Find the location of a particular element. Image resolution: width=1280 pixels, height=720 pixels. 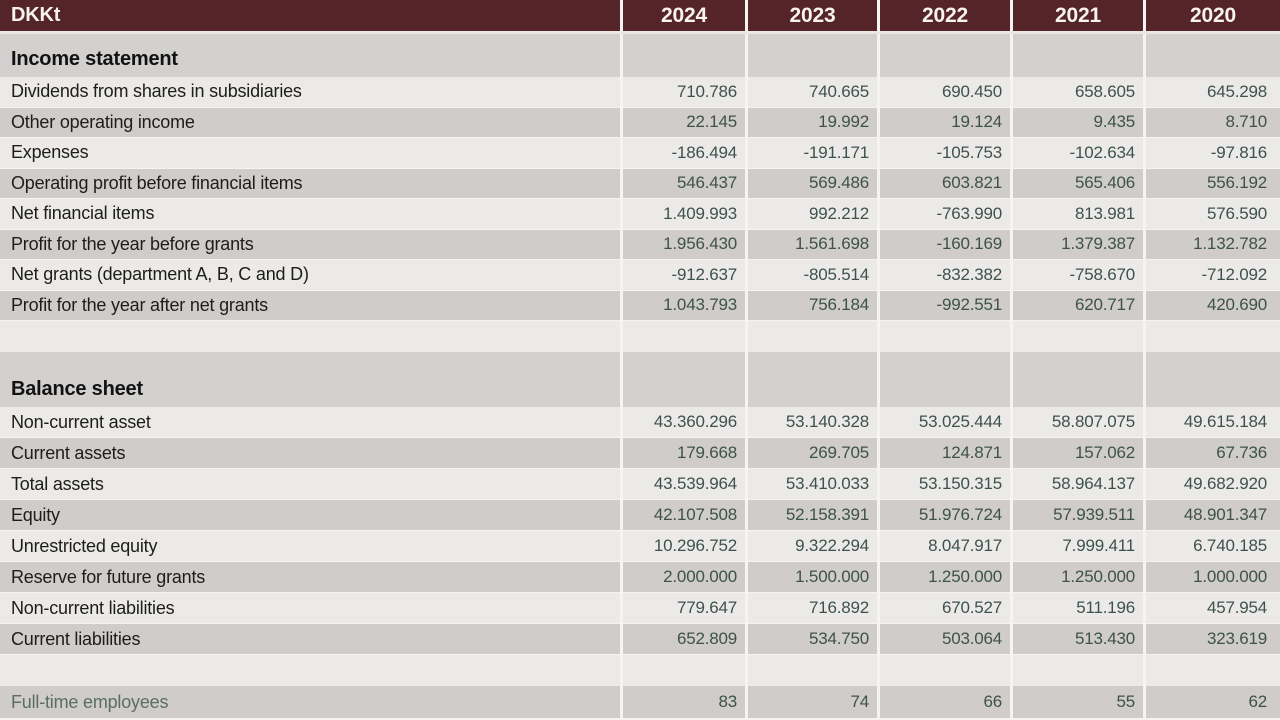

value-2023: 52.158.391 is located at coordinates (811, 515).